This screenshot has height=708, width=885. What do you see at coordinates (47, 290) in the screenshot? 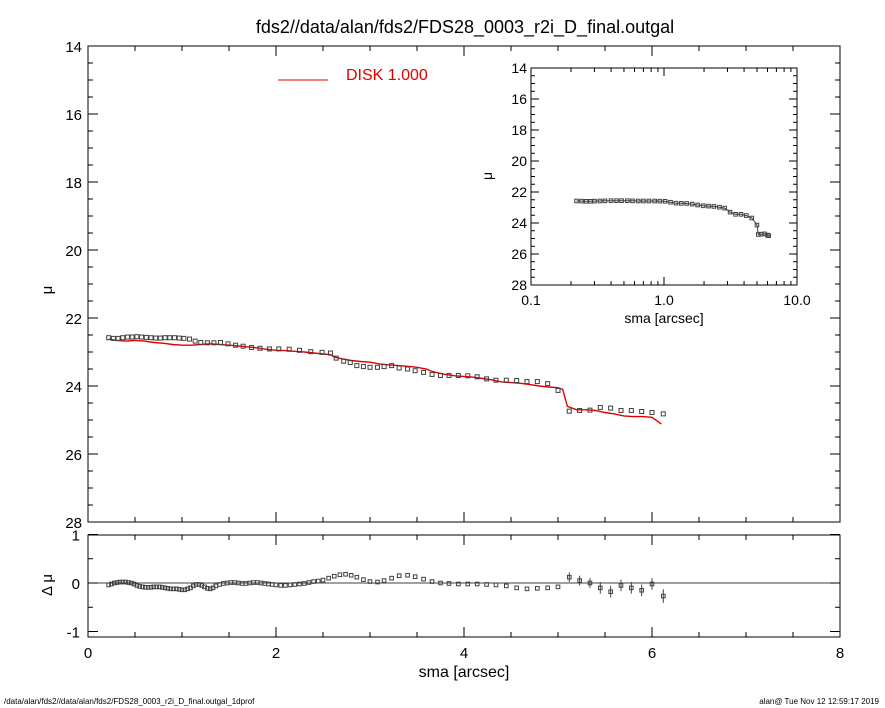
I see `y-axis-label: μ` at bounding box center [47, 290].